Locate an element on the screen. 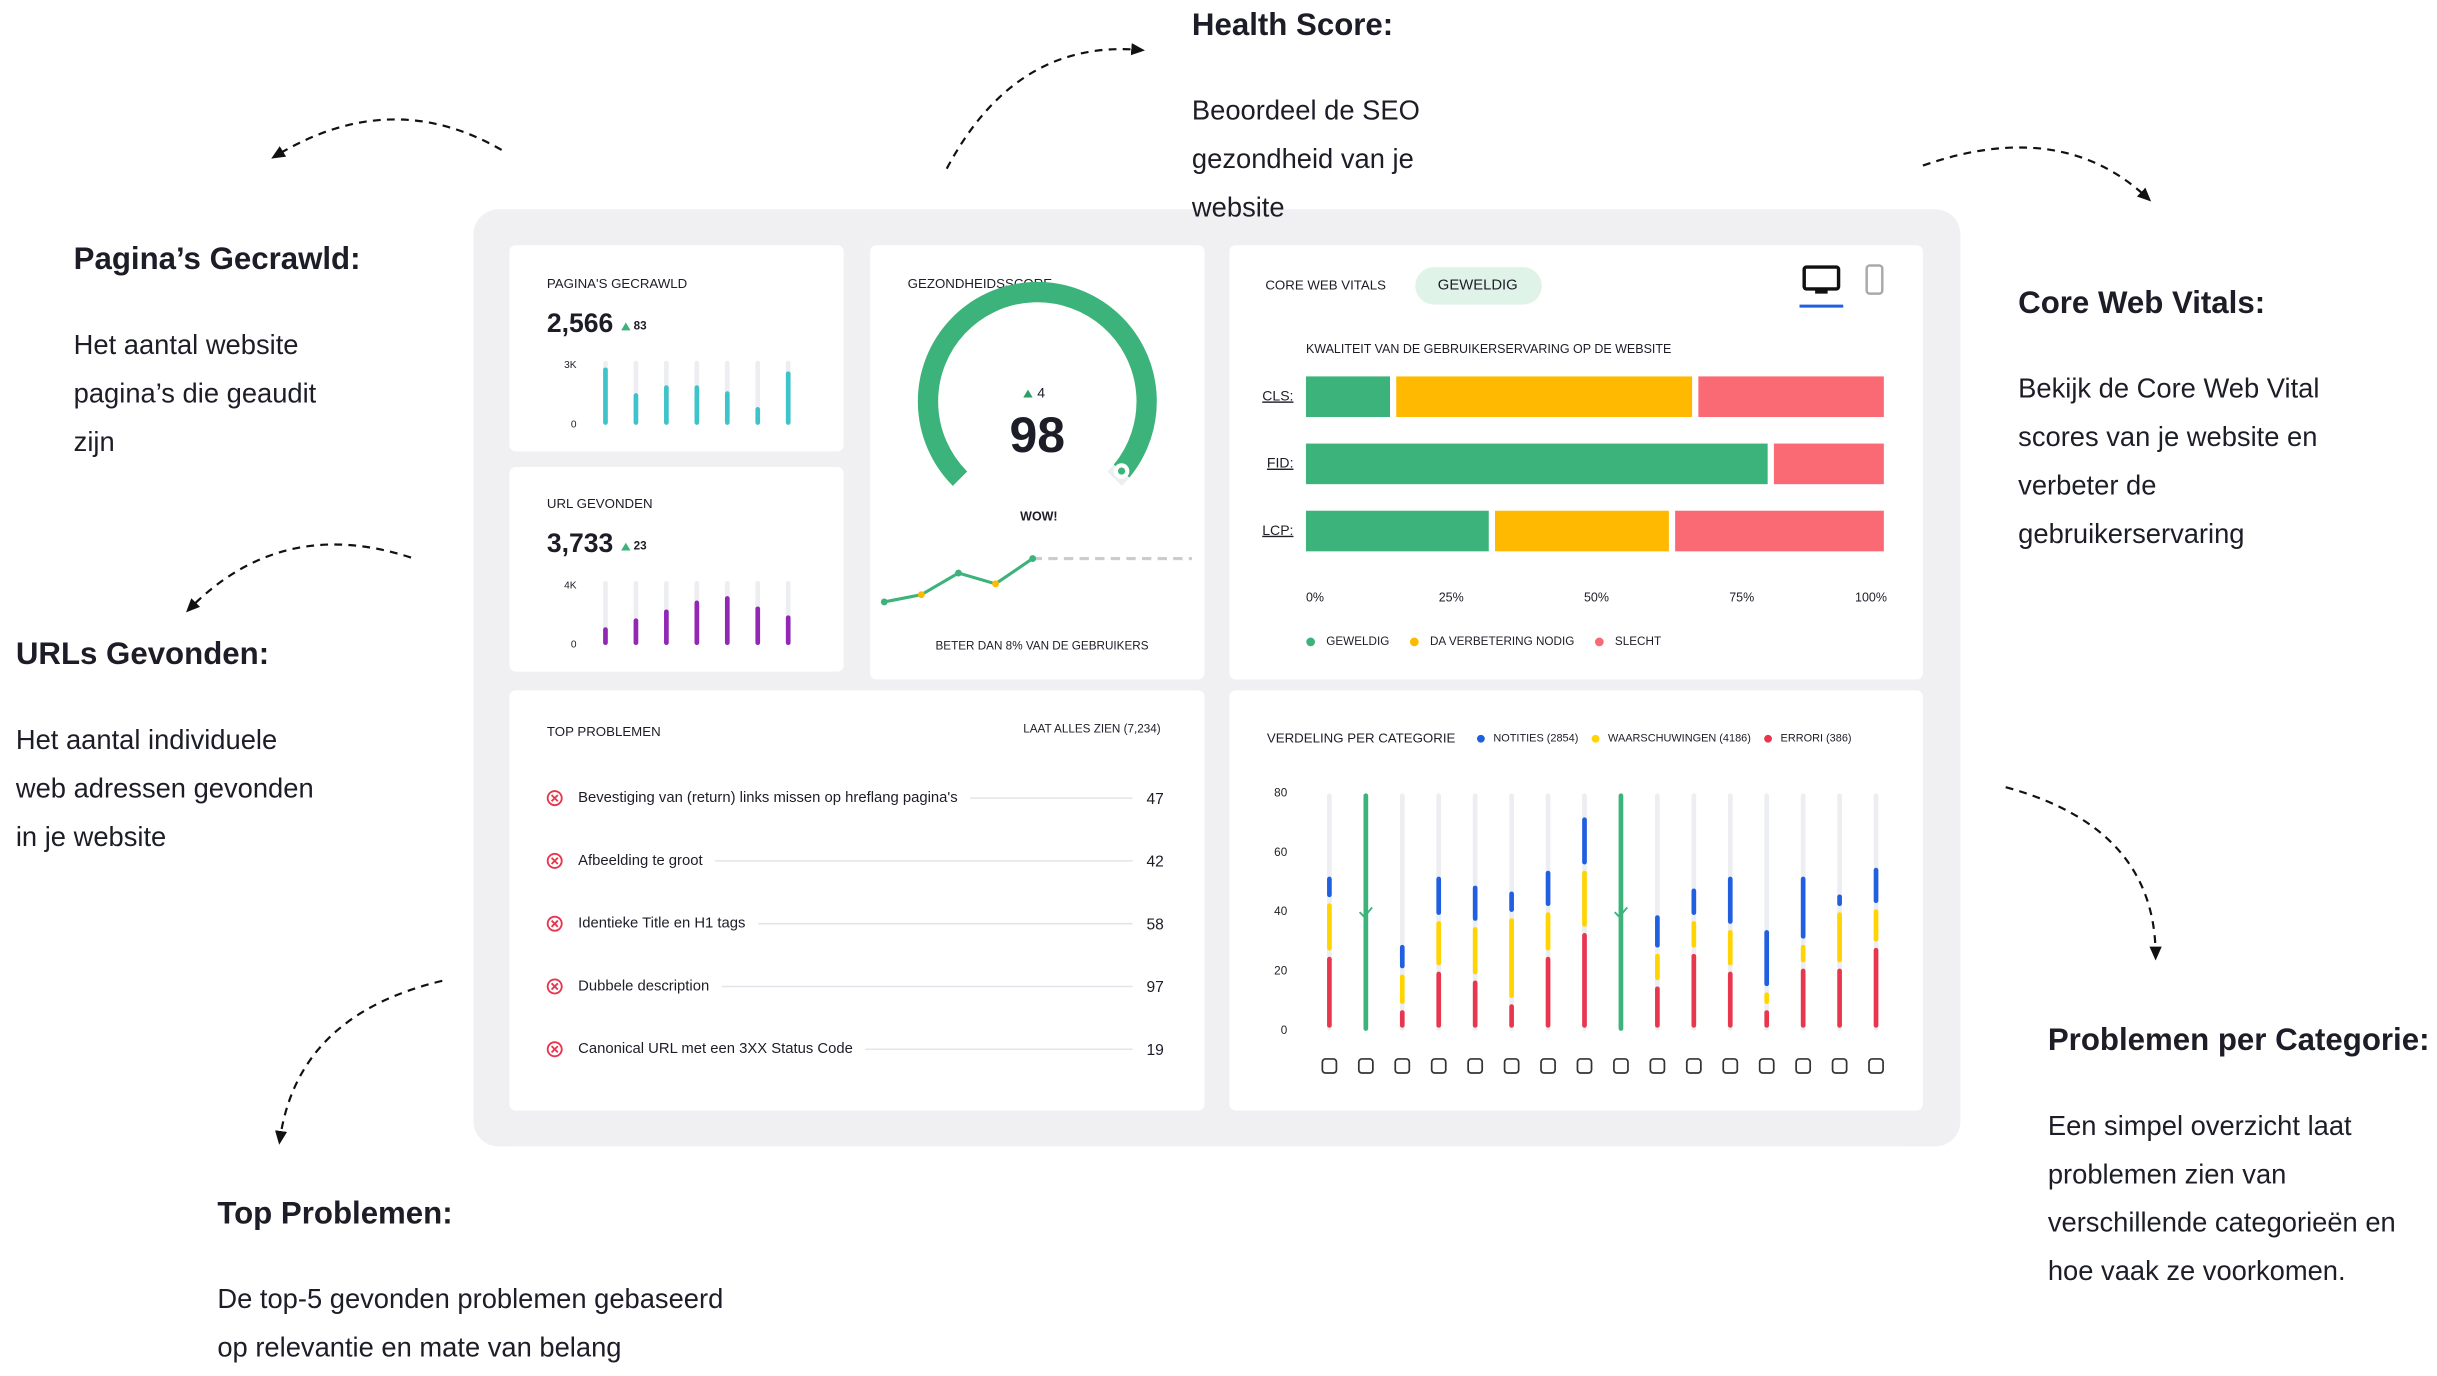 This screenshot has width=2437, height=1376. y-tick-label: 4K is located at coordinates (570, 585).